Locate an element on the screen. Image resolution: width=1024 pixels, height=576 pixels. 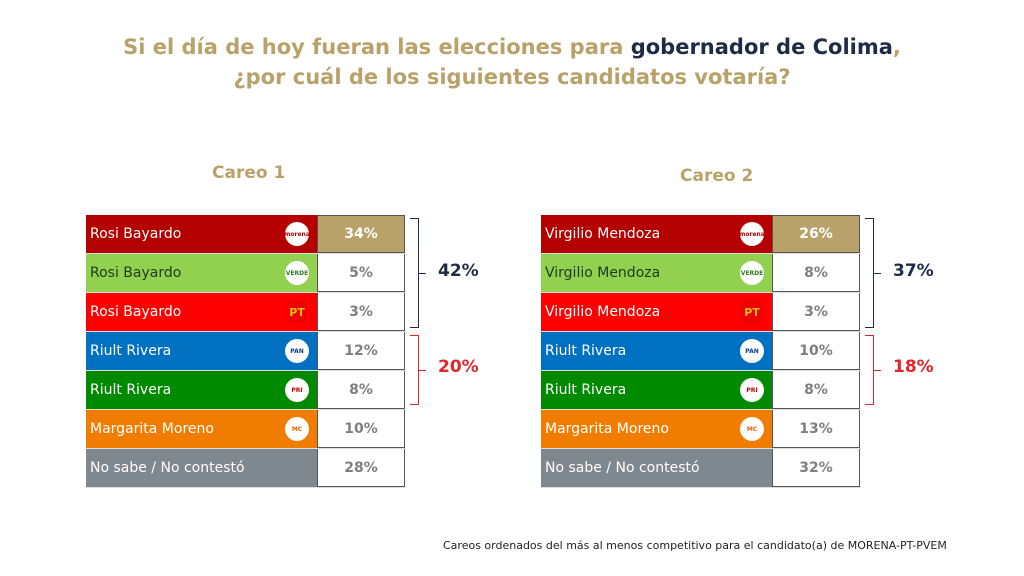
candidate-cell: Virgilio Mendoza morena is located at coordinates (656, 234).